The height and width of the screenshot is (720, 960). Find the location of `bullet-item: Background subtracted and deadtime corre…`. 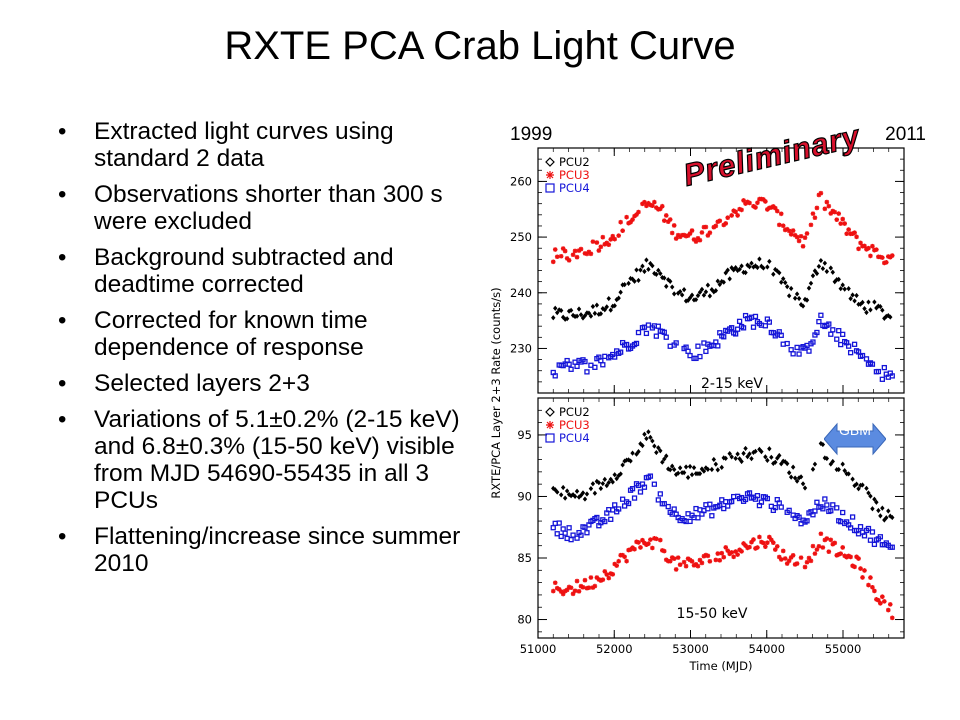

bullet-item: Background subtracted and deadtime corre… is located at coordinates (268, 271).